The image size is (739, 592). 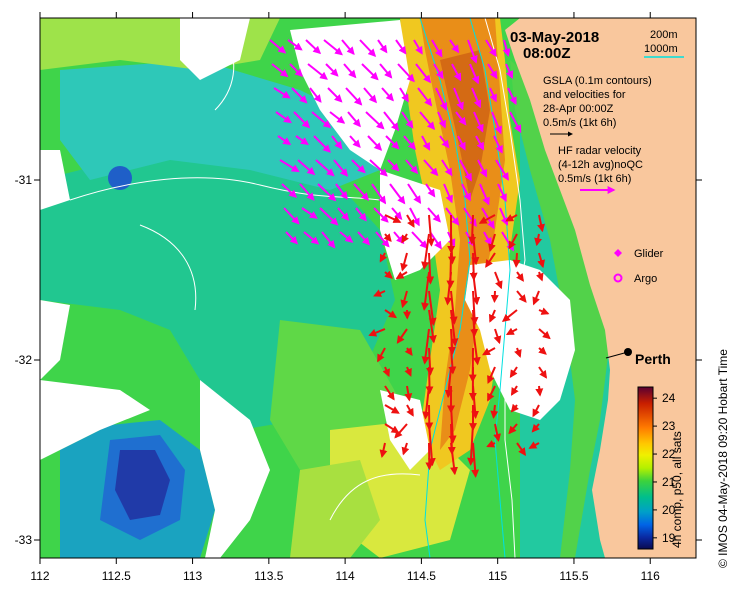 What do you see at coordinates (24, 540) in the screenshot?
I see `y-tick-label: -33` at bounding box center [24, 540].